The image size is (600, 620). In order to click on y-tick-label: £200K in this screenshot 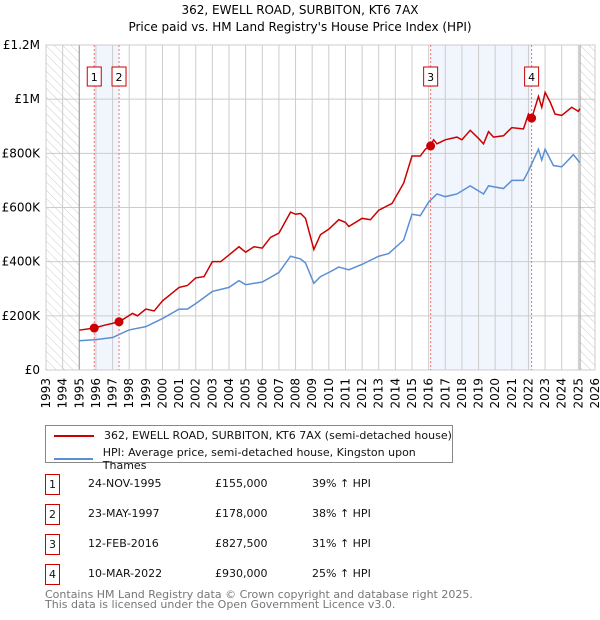, I will do `click(22, 316)`.